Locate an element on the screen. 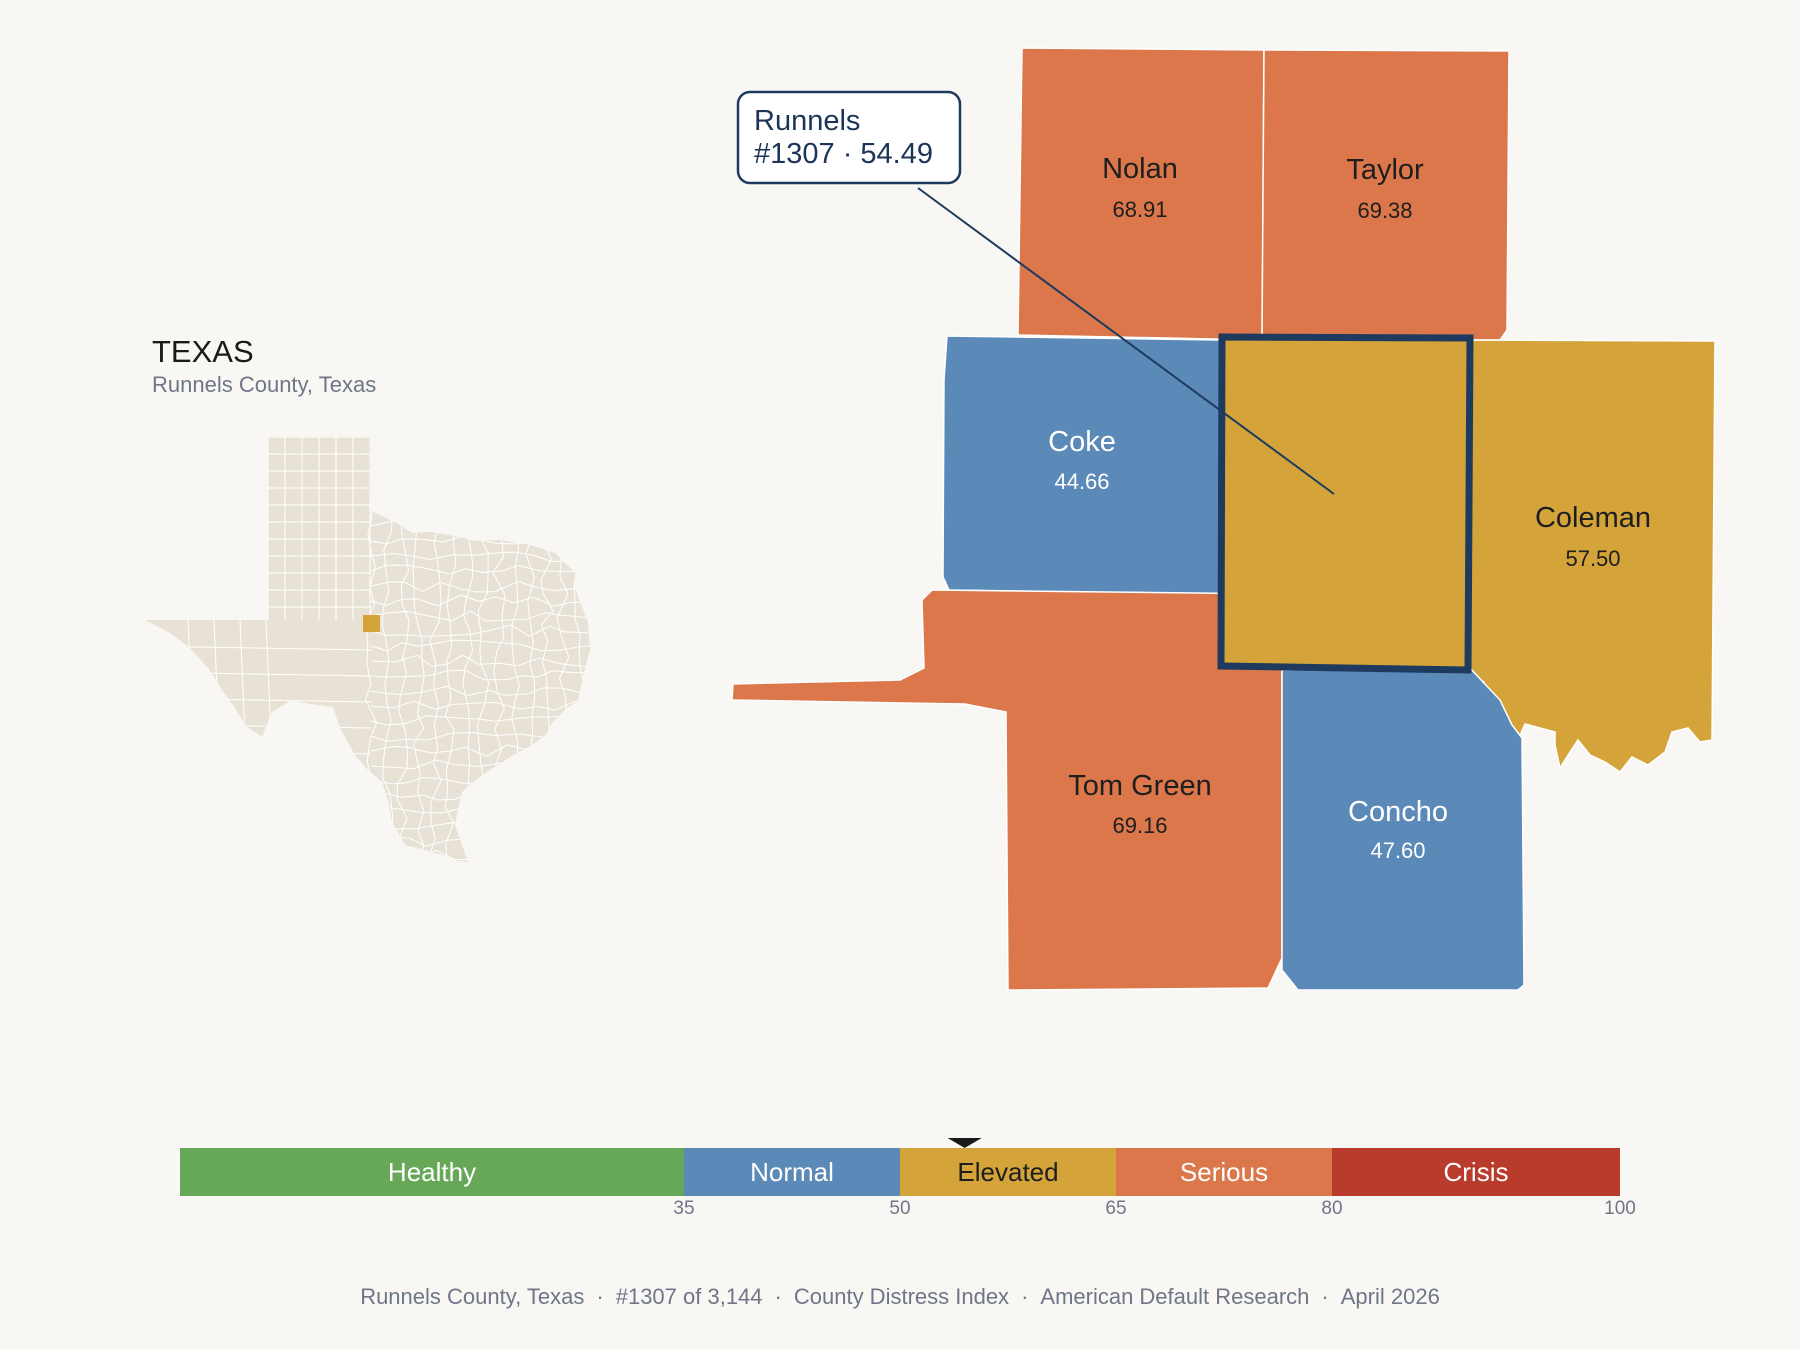 This screenshot has width=1800, height=1350. footer-index: County Distress Index is located at coordinates (901, 1296).